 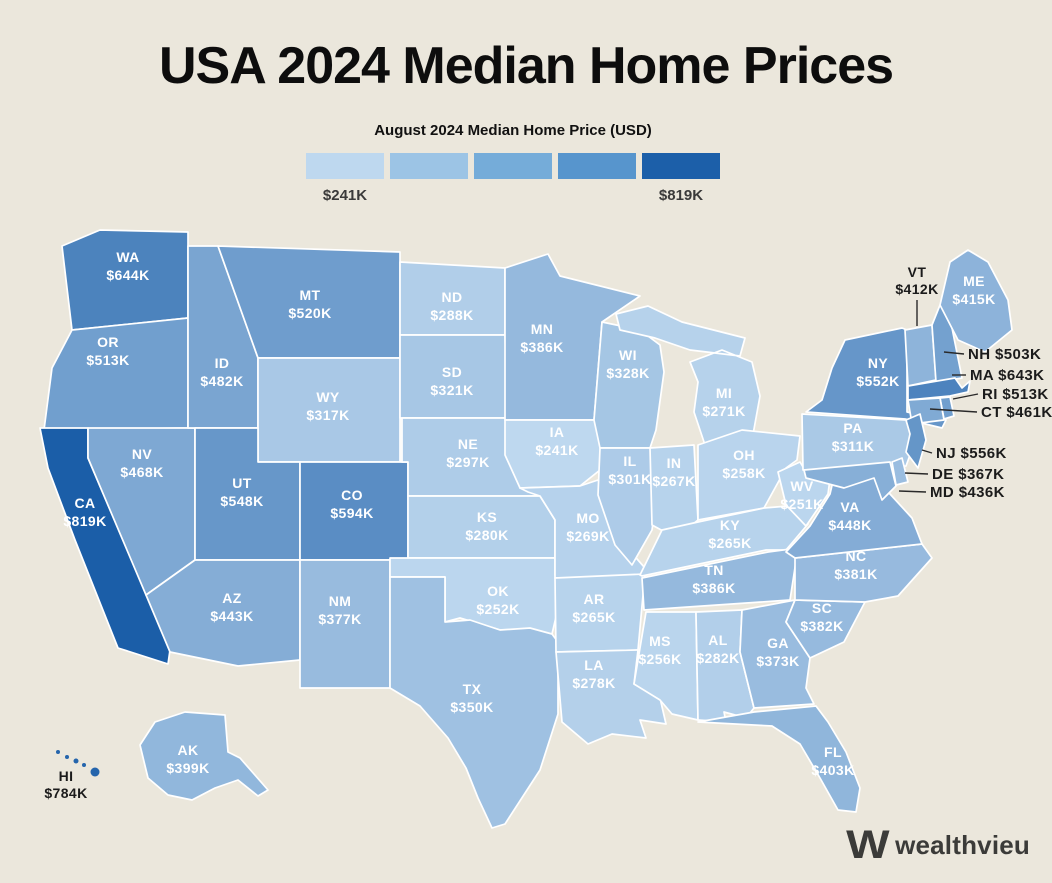 I want to click on brand-name: wealthvieu, so click(x=962, y=844).